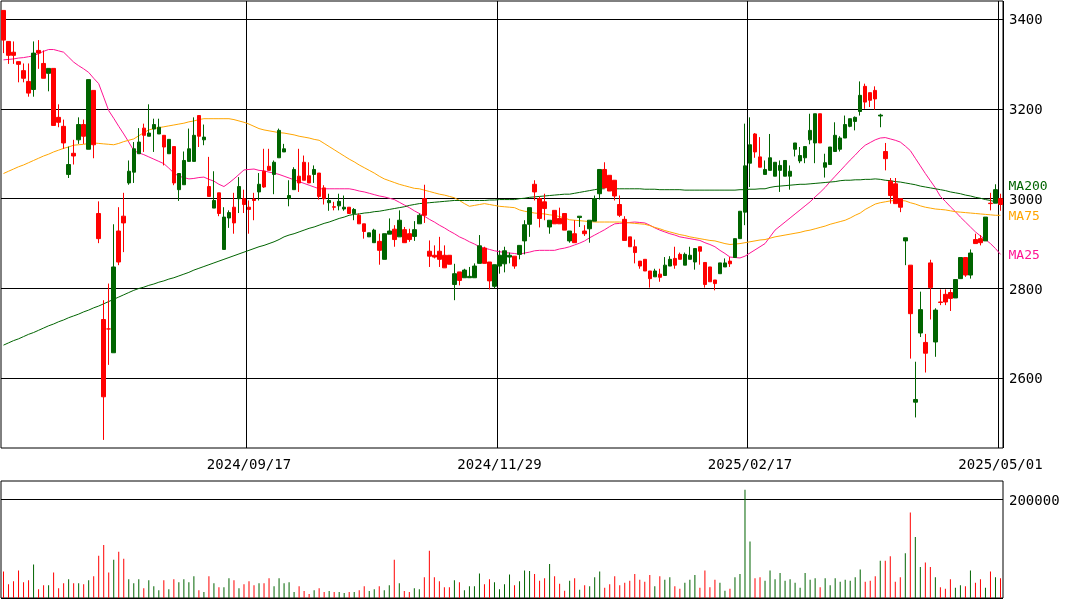 The image size is (1065, 600). What do you see at coordinates (249, 464) in the screenshot?
I see `x-tick-label: 2024/09/17` at bounding box center [249, 464].